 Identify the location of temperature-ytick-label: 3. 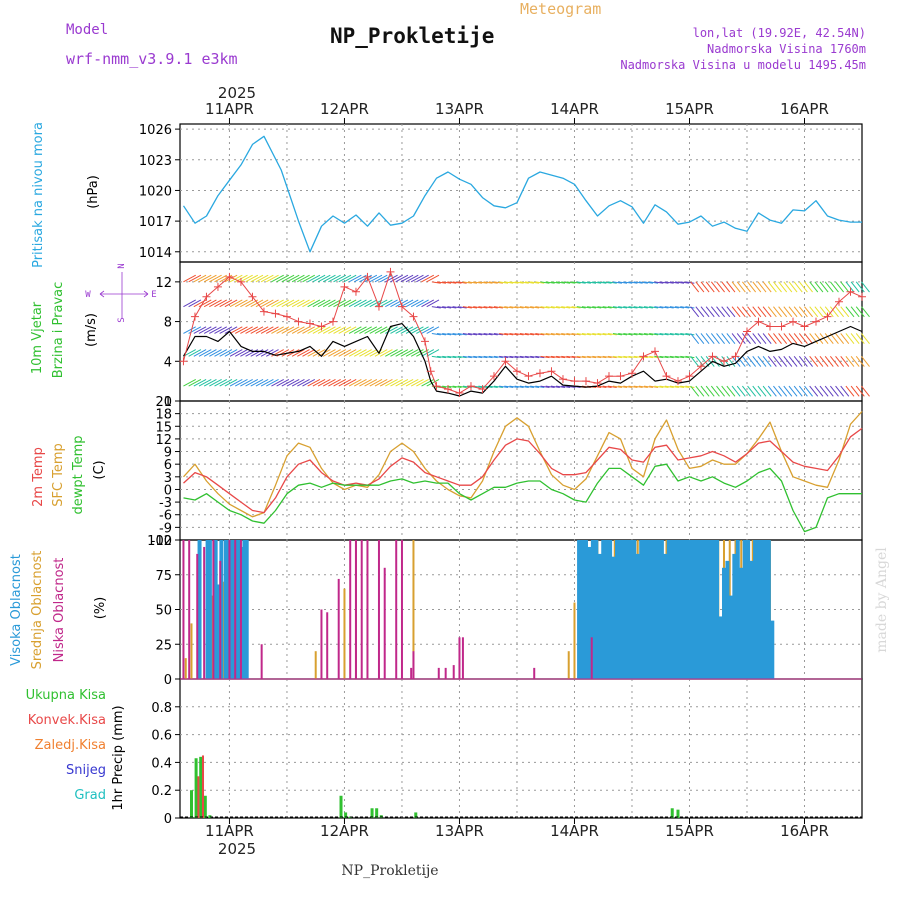
(168, 478).